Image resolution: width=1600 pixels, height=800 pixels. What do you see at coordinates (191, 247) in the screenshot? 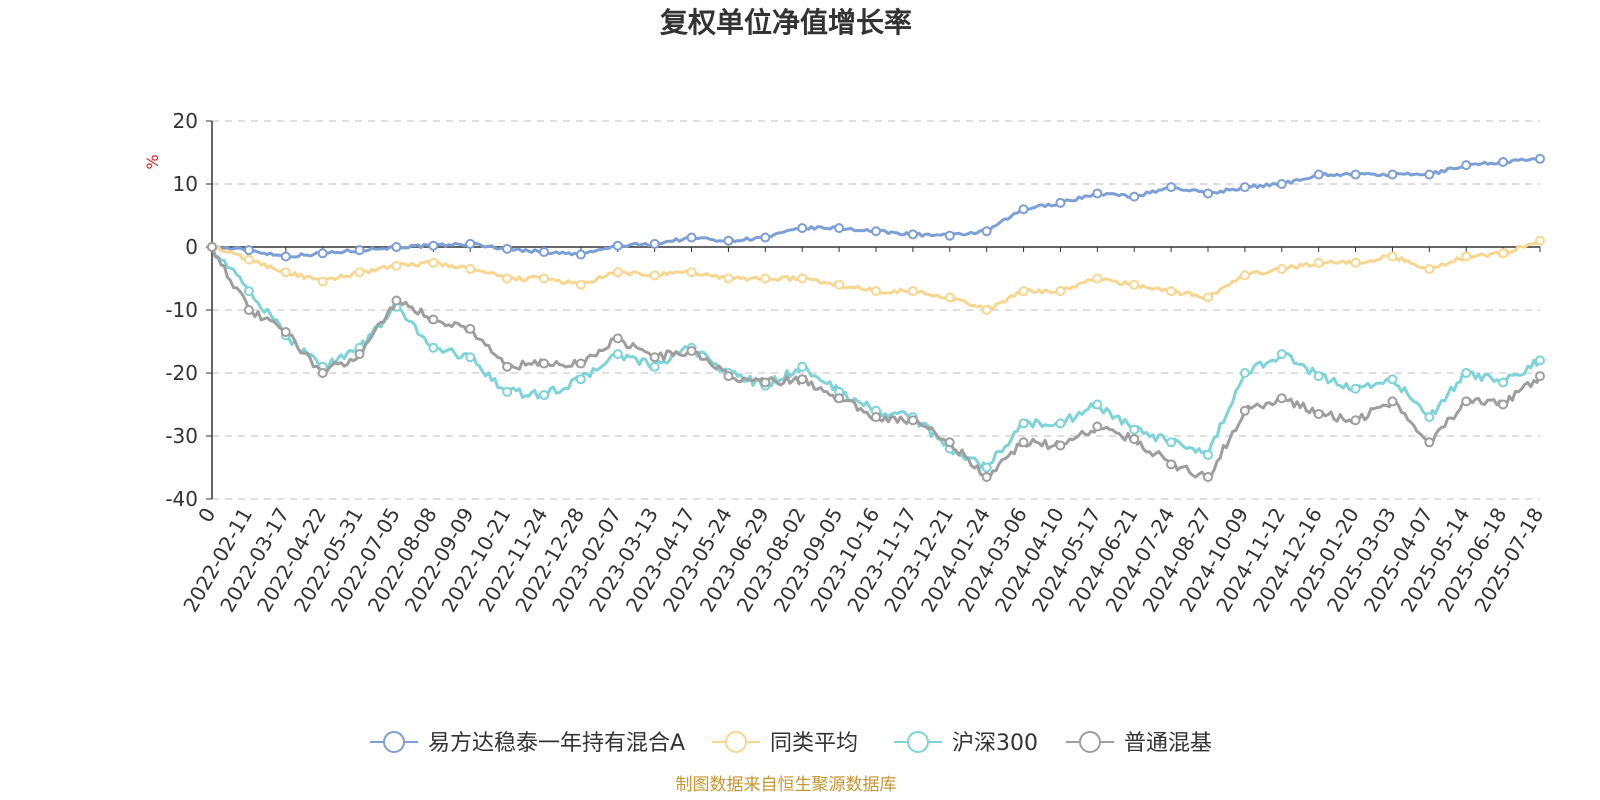
I see `y-tick-label: 0` at bounding box center [191, 247].